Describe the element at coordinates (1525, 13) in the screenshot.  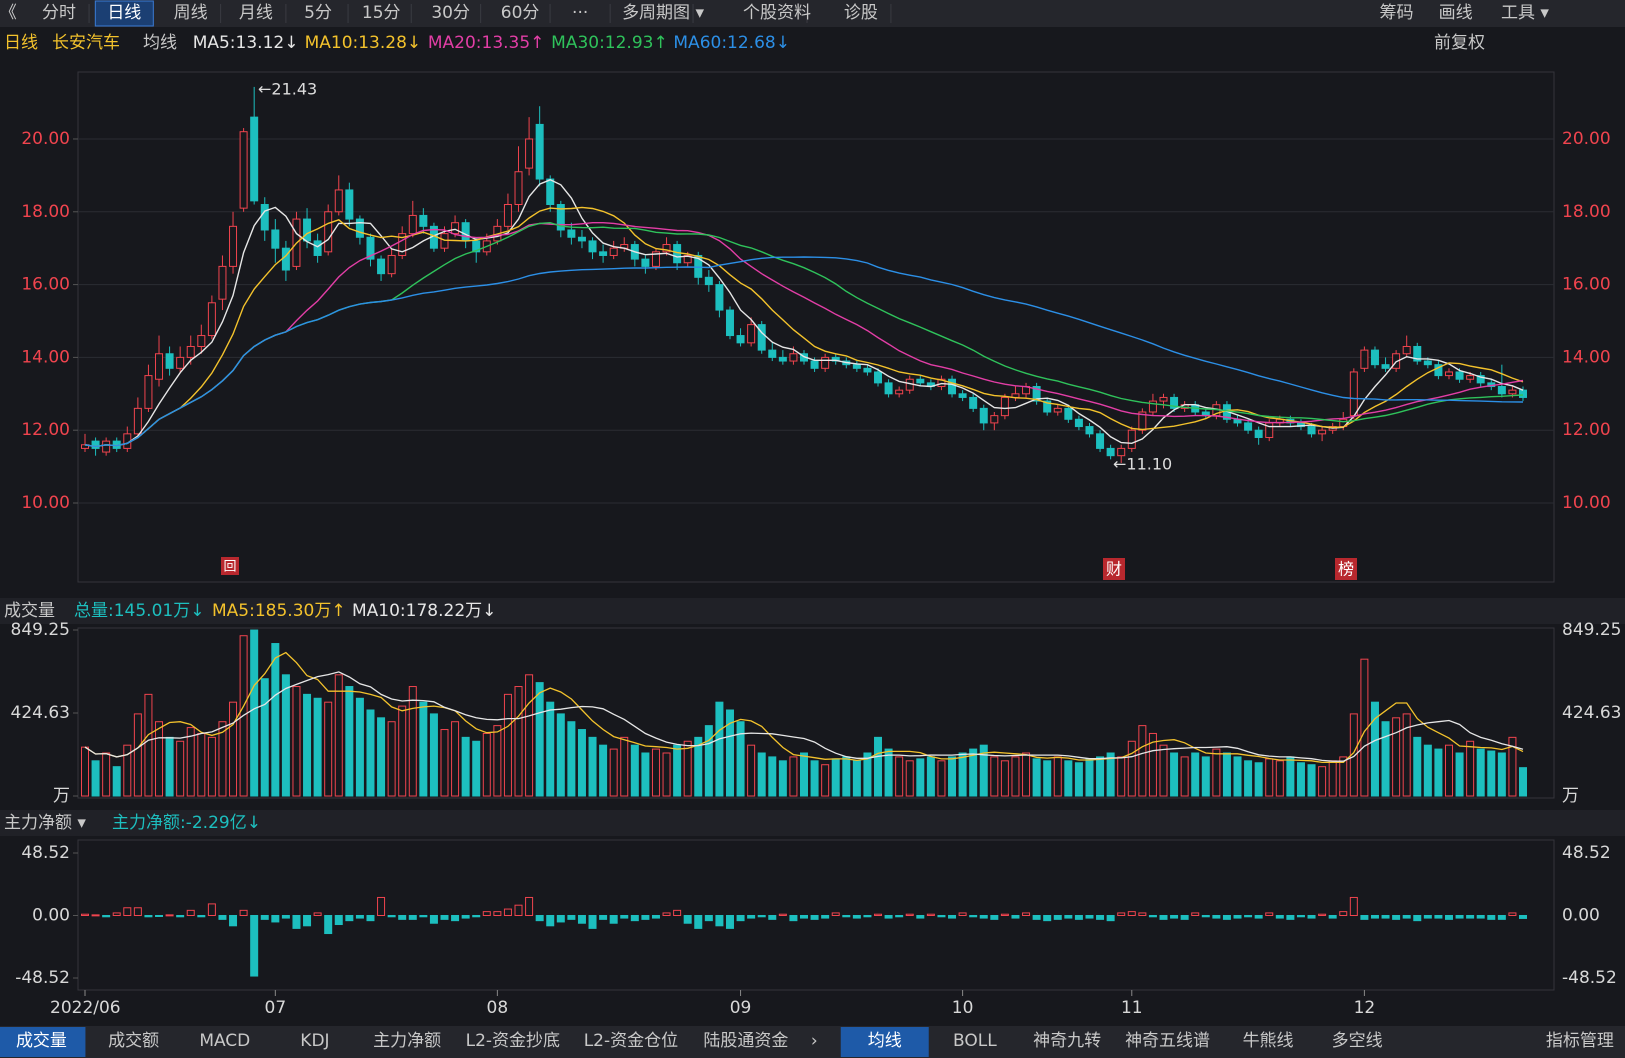
I see `toolbar-item: 工具 ▾` at that location.